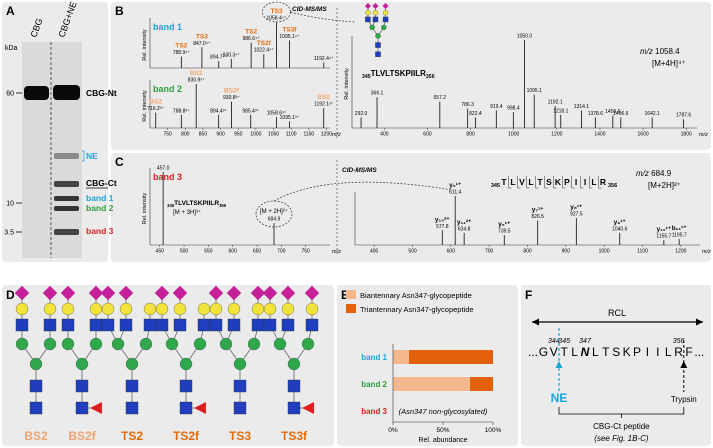  I want to click on legend-label: Biantennary Asn347-glycopeptide, so click(416, 295).